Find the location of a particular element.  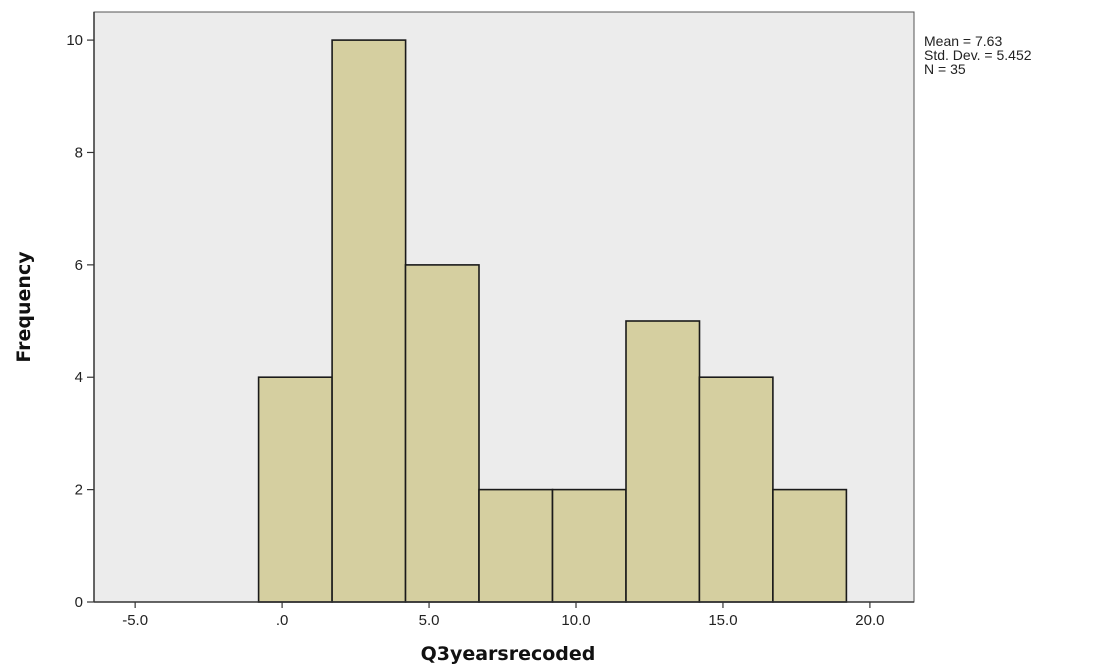

y-tick-label: 4 is located at coordinates (79, 377).